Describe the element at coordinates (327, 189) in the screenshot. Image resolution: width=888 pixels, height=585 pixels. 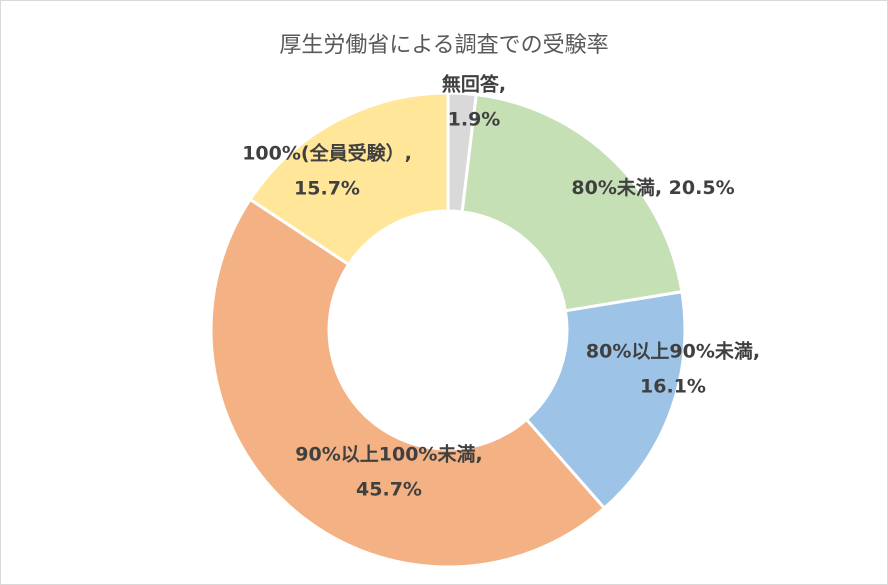
I see `data-label-5-line-2: 15.7%` at that location.